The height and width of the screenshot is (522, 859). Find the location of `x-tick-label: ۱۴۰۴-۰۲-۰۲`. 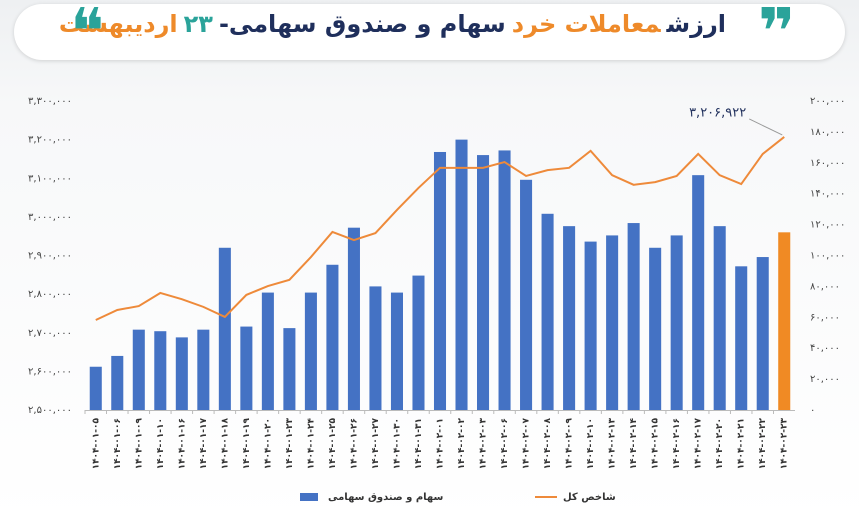

x-tick-label: ۱۴۰۴-۰۲-۰۲ is located at coordinates (462, 443).